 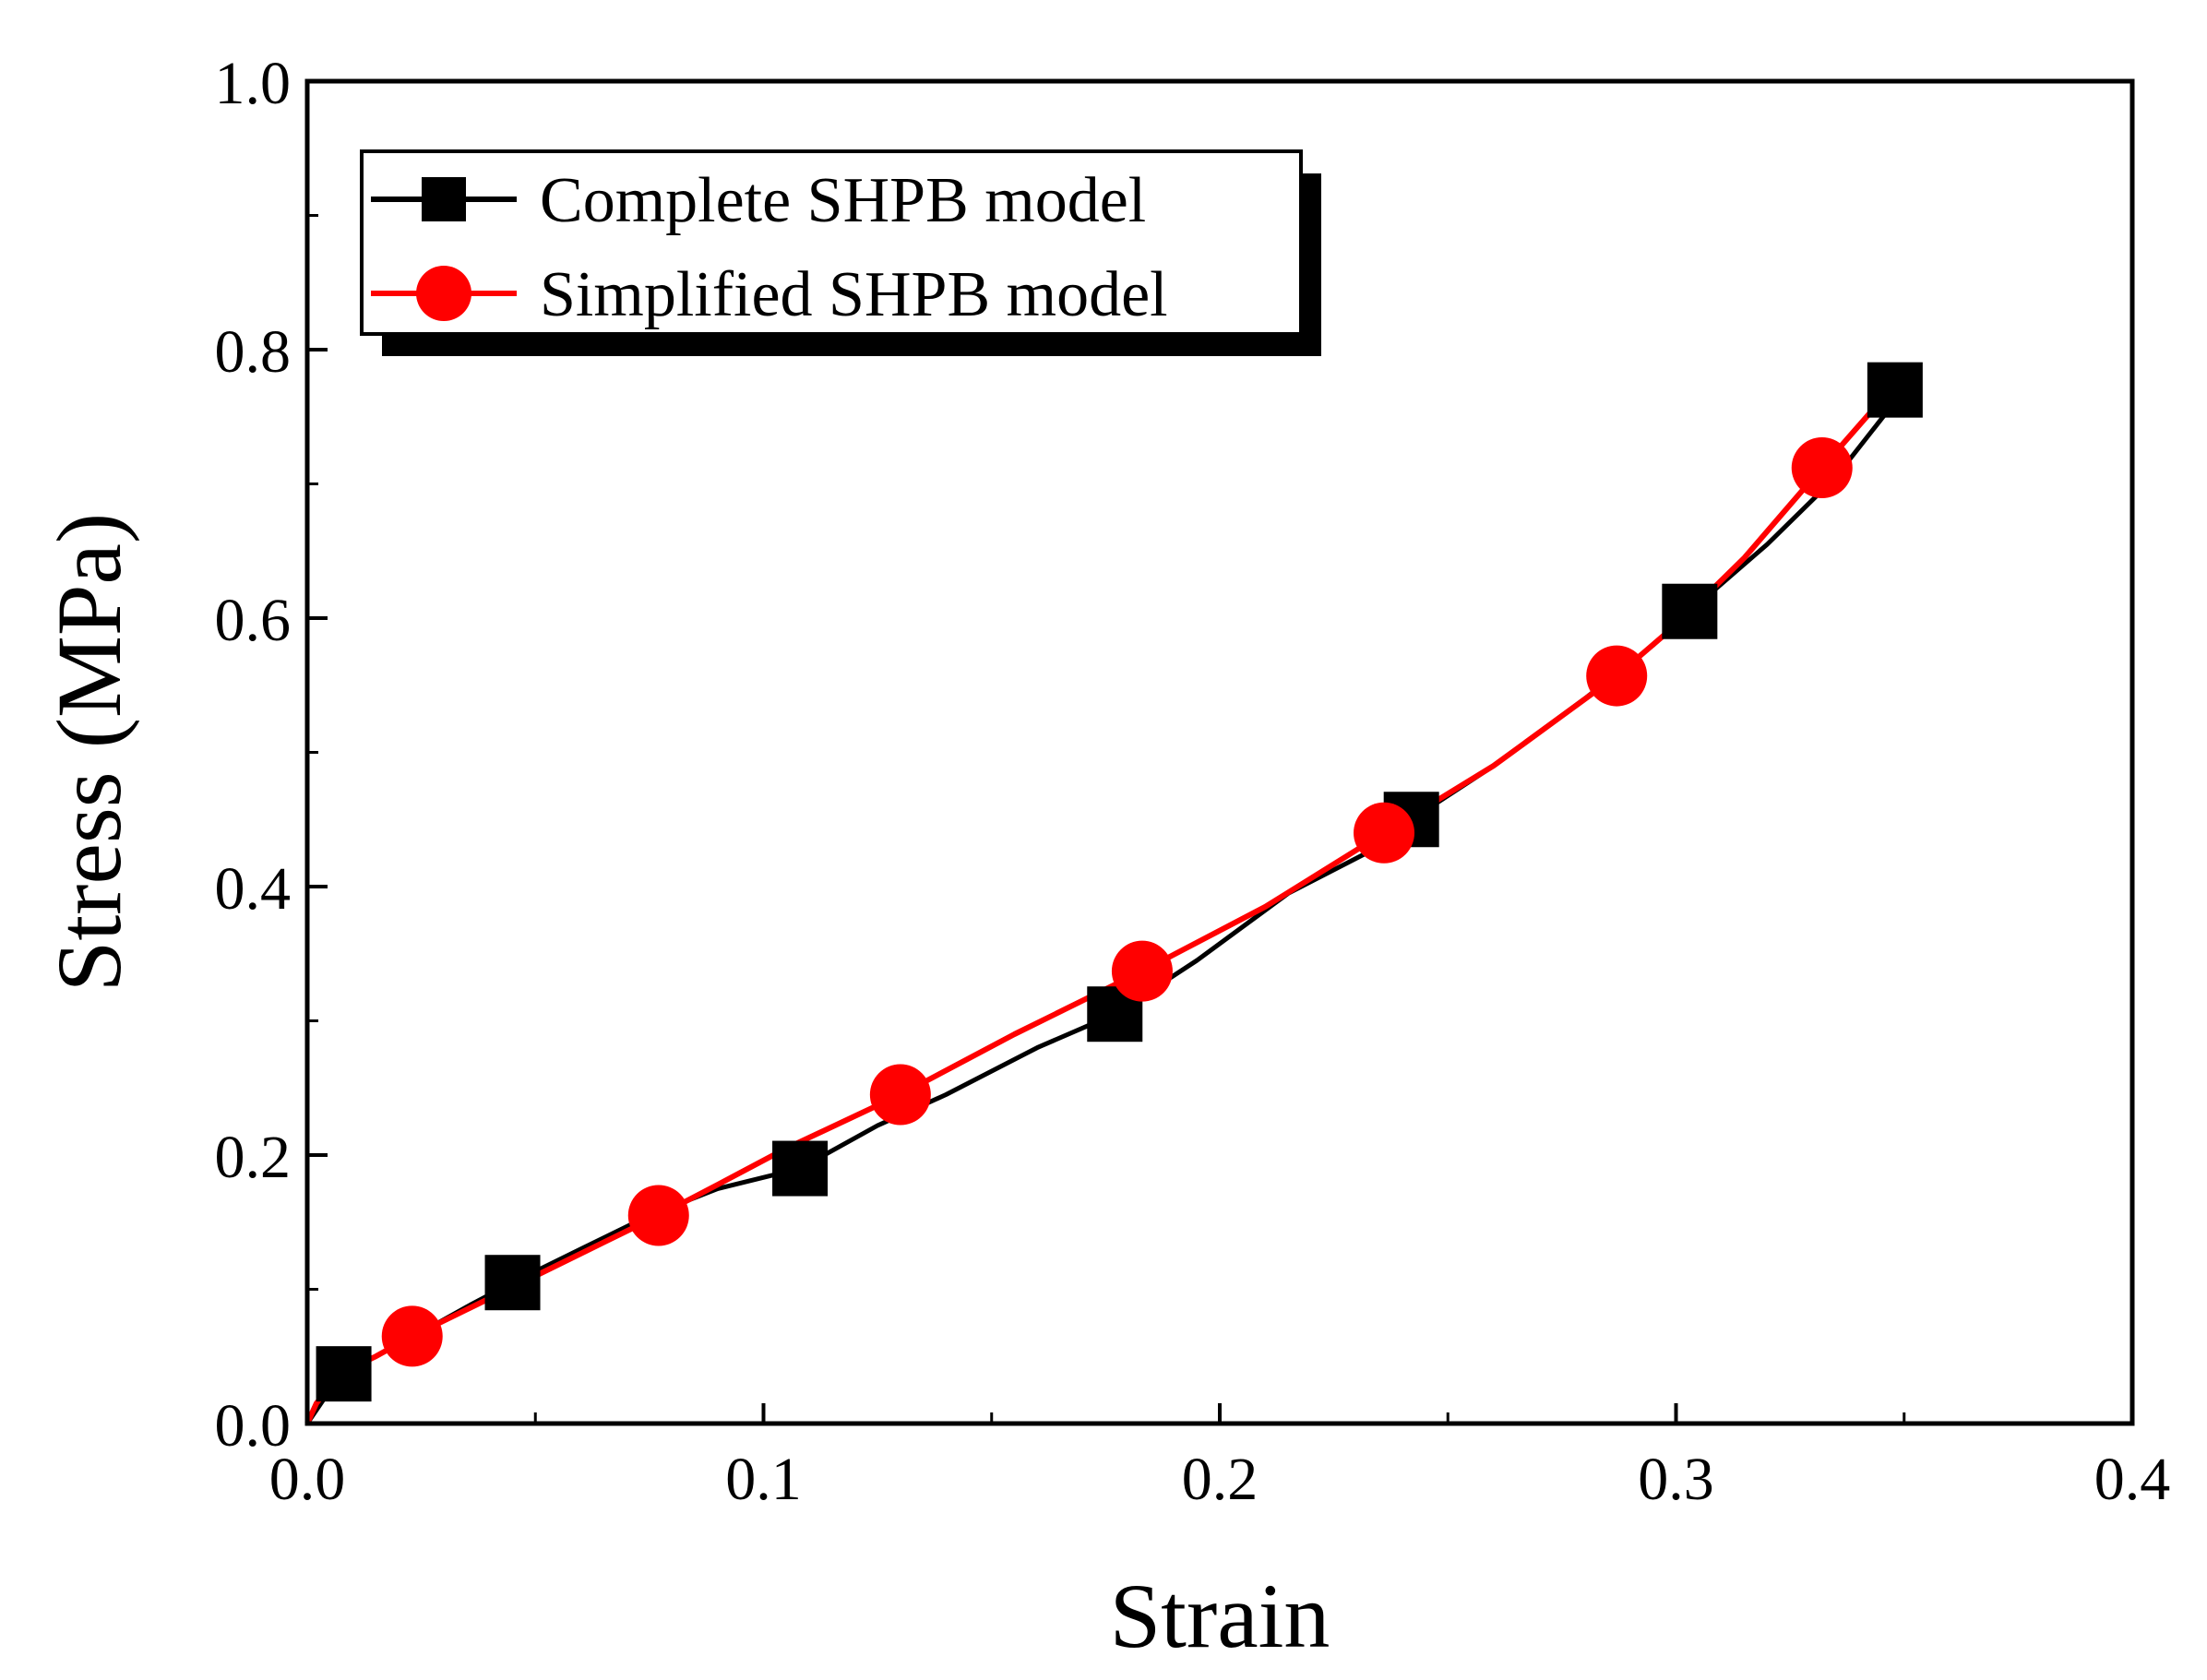 What do you see at coordinates (831, 242) in the screenshot?
I see `legend-box` at bounding box center [831, 242].